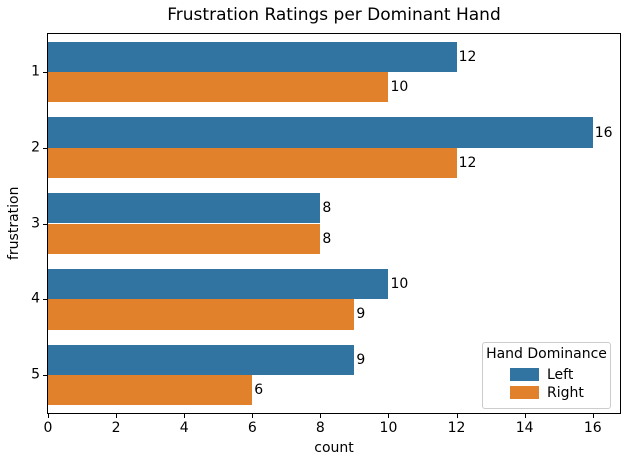 The height and width of the screenshot is (470, 630). Describe the element at coordinates (546, 393) in the screenshot. I see `legend-entry-right: Right` at that location.